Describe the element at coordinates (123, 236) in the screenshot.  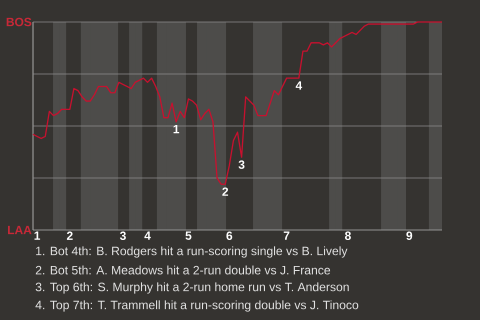
I see `x-tick-label: 3` at that location.